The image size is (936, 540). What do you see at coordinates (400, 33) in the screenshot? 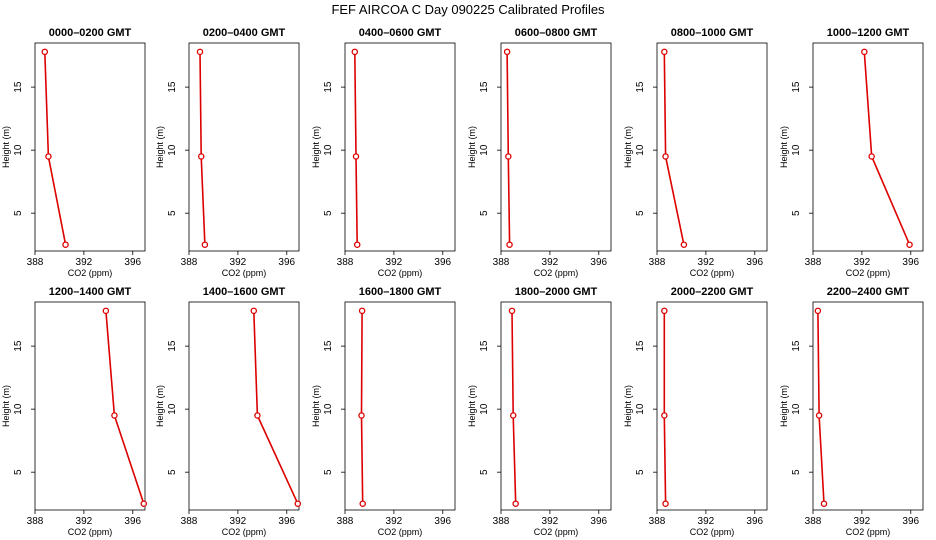
I see `panel-title: 0400–0600 GMT` at bounding box center [400, 33].